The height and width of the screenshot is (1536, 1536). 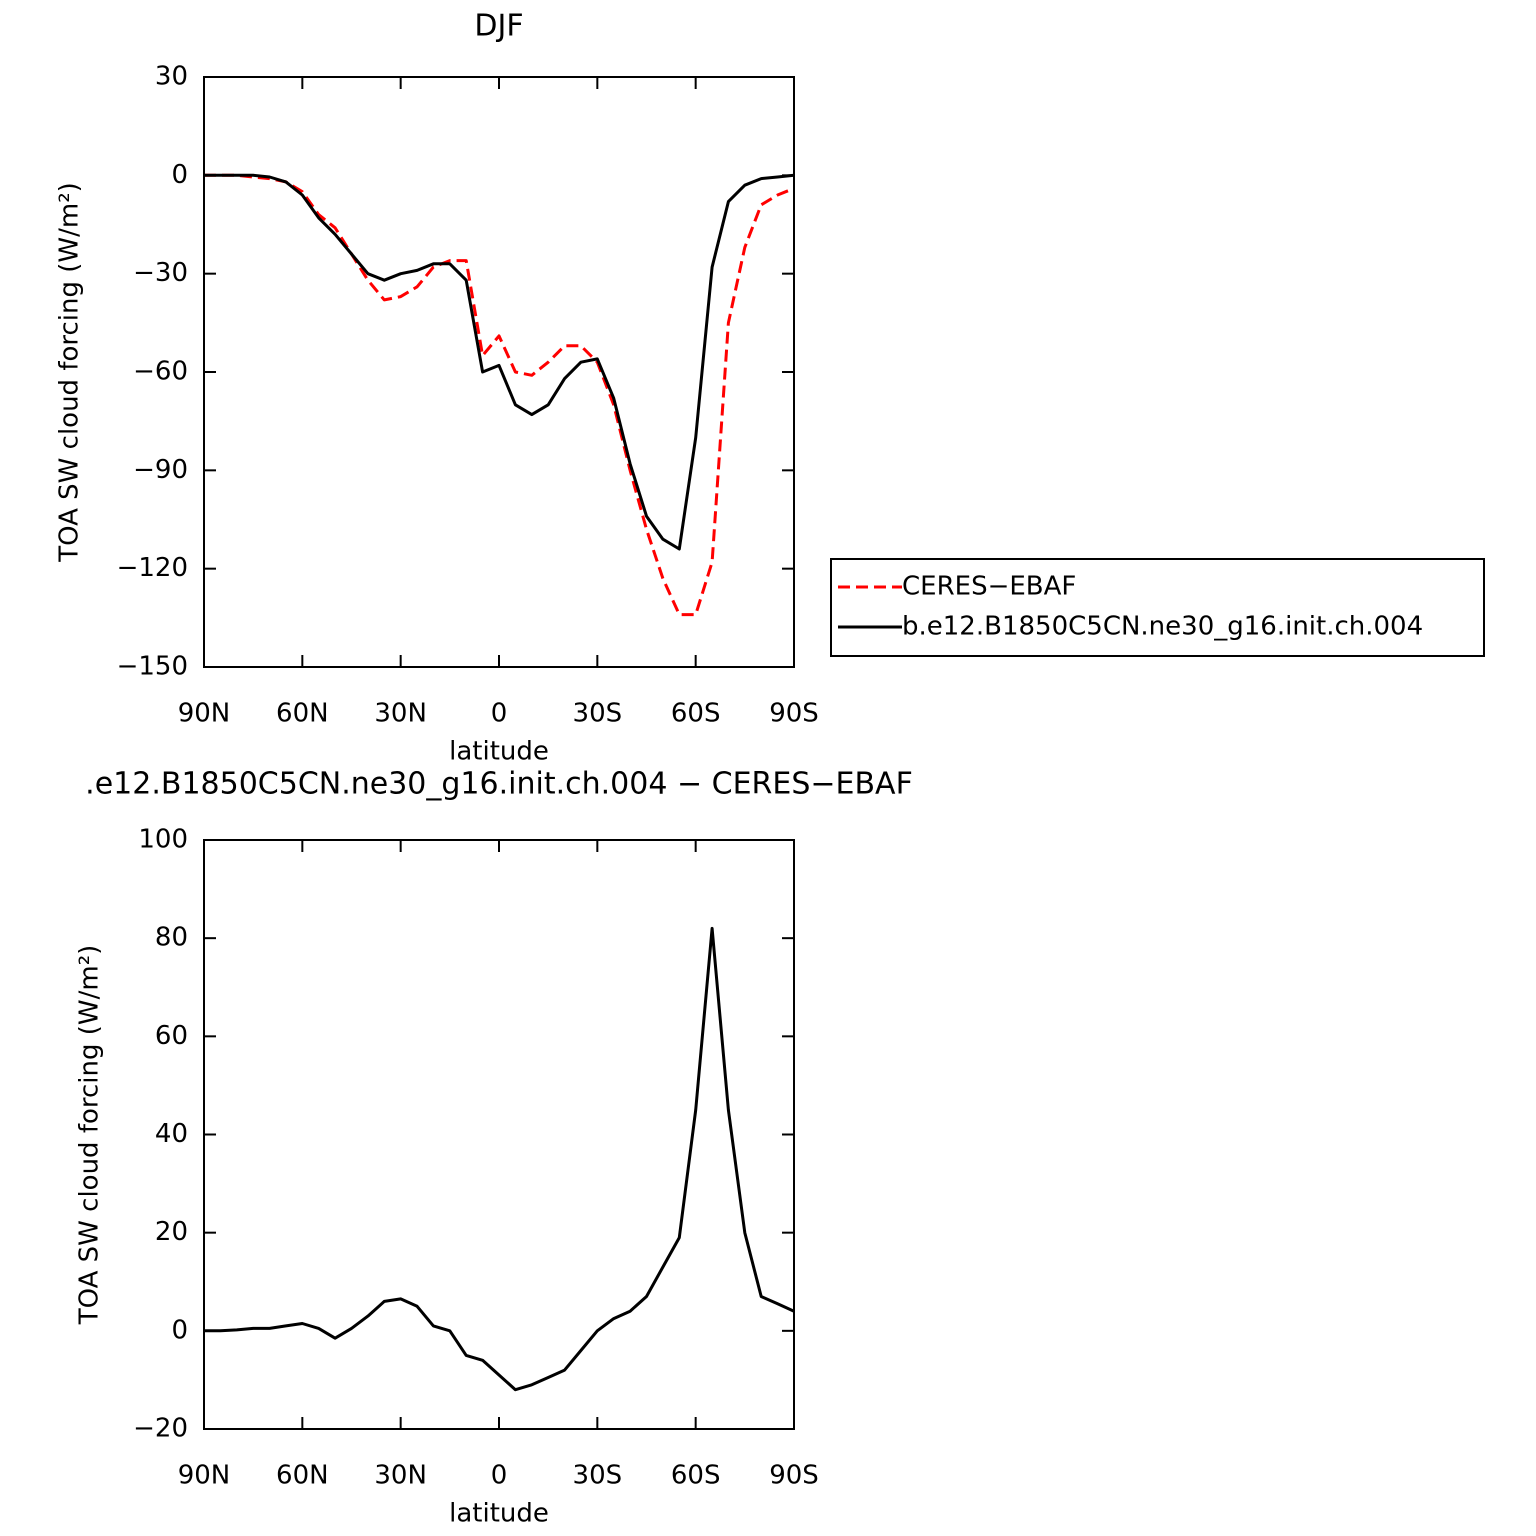 What do you see at coordinates (171, 1134) in the screenshot?
I see `y-tick-label: 40` at bounding box center [171, 1134].